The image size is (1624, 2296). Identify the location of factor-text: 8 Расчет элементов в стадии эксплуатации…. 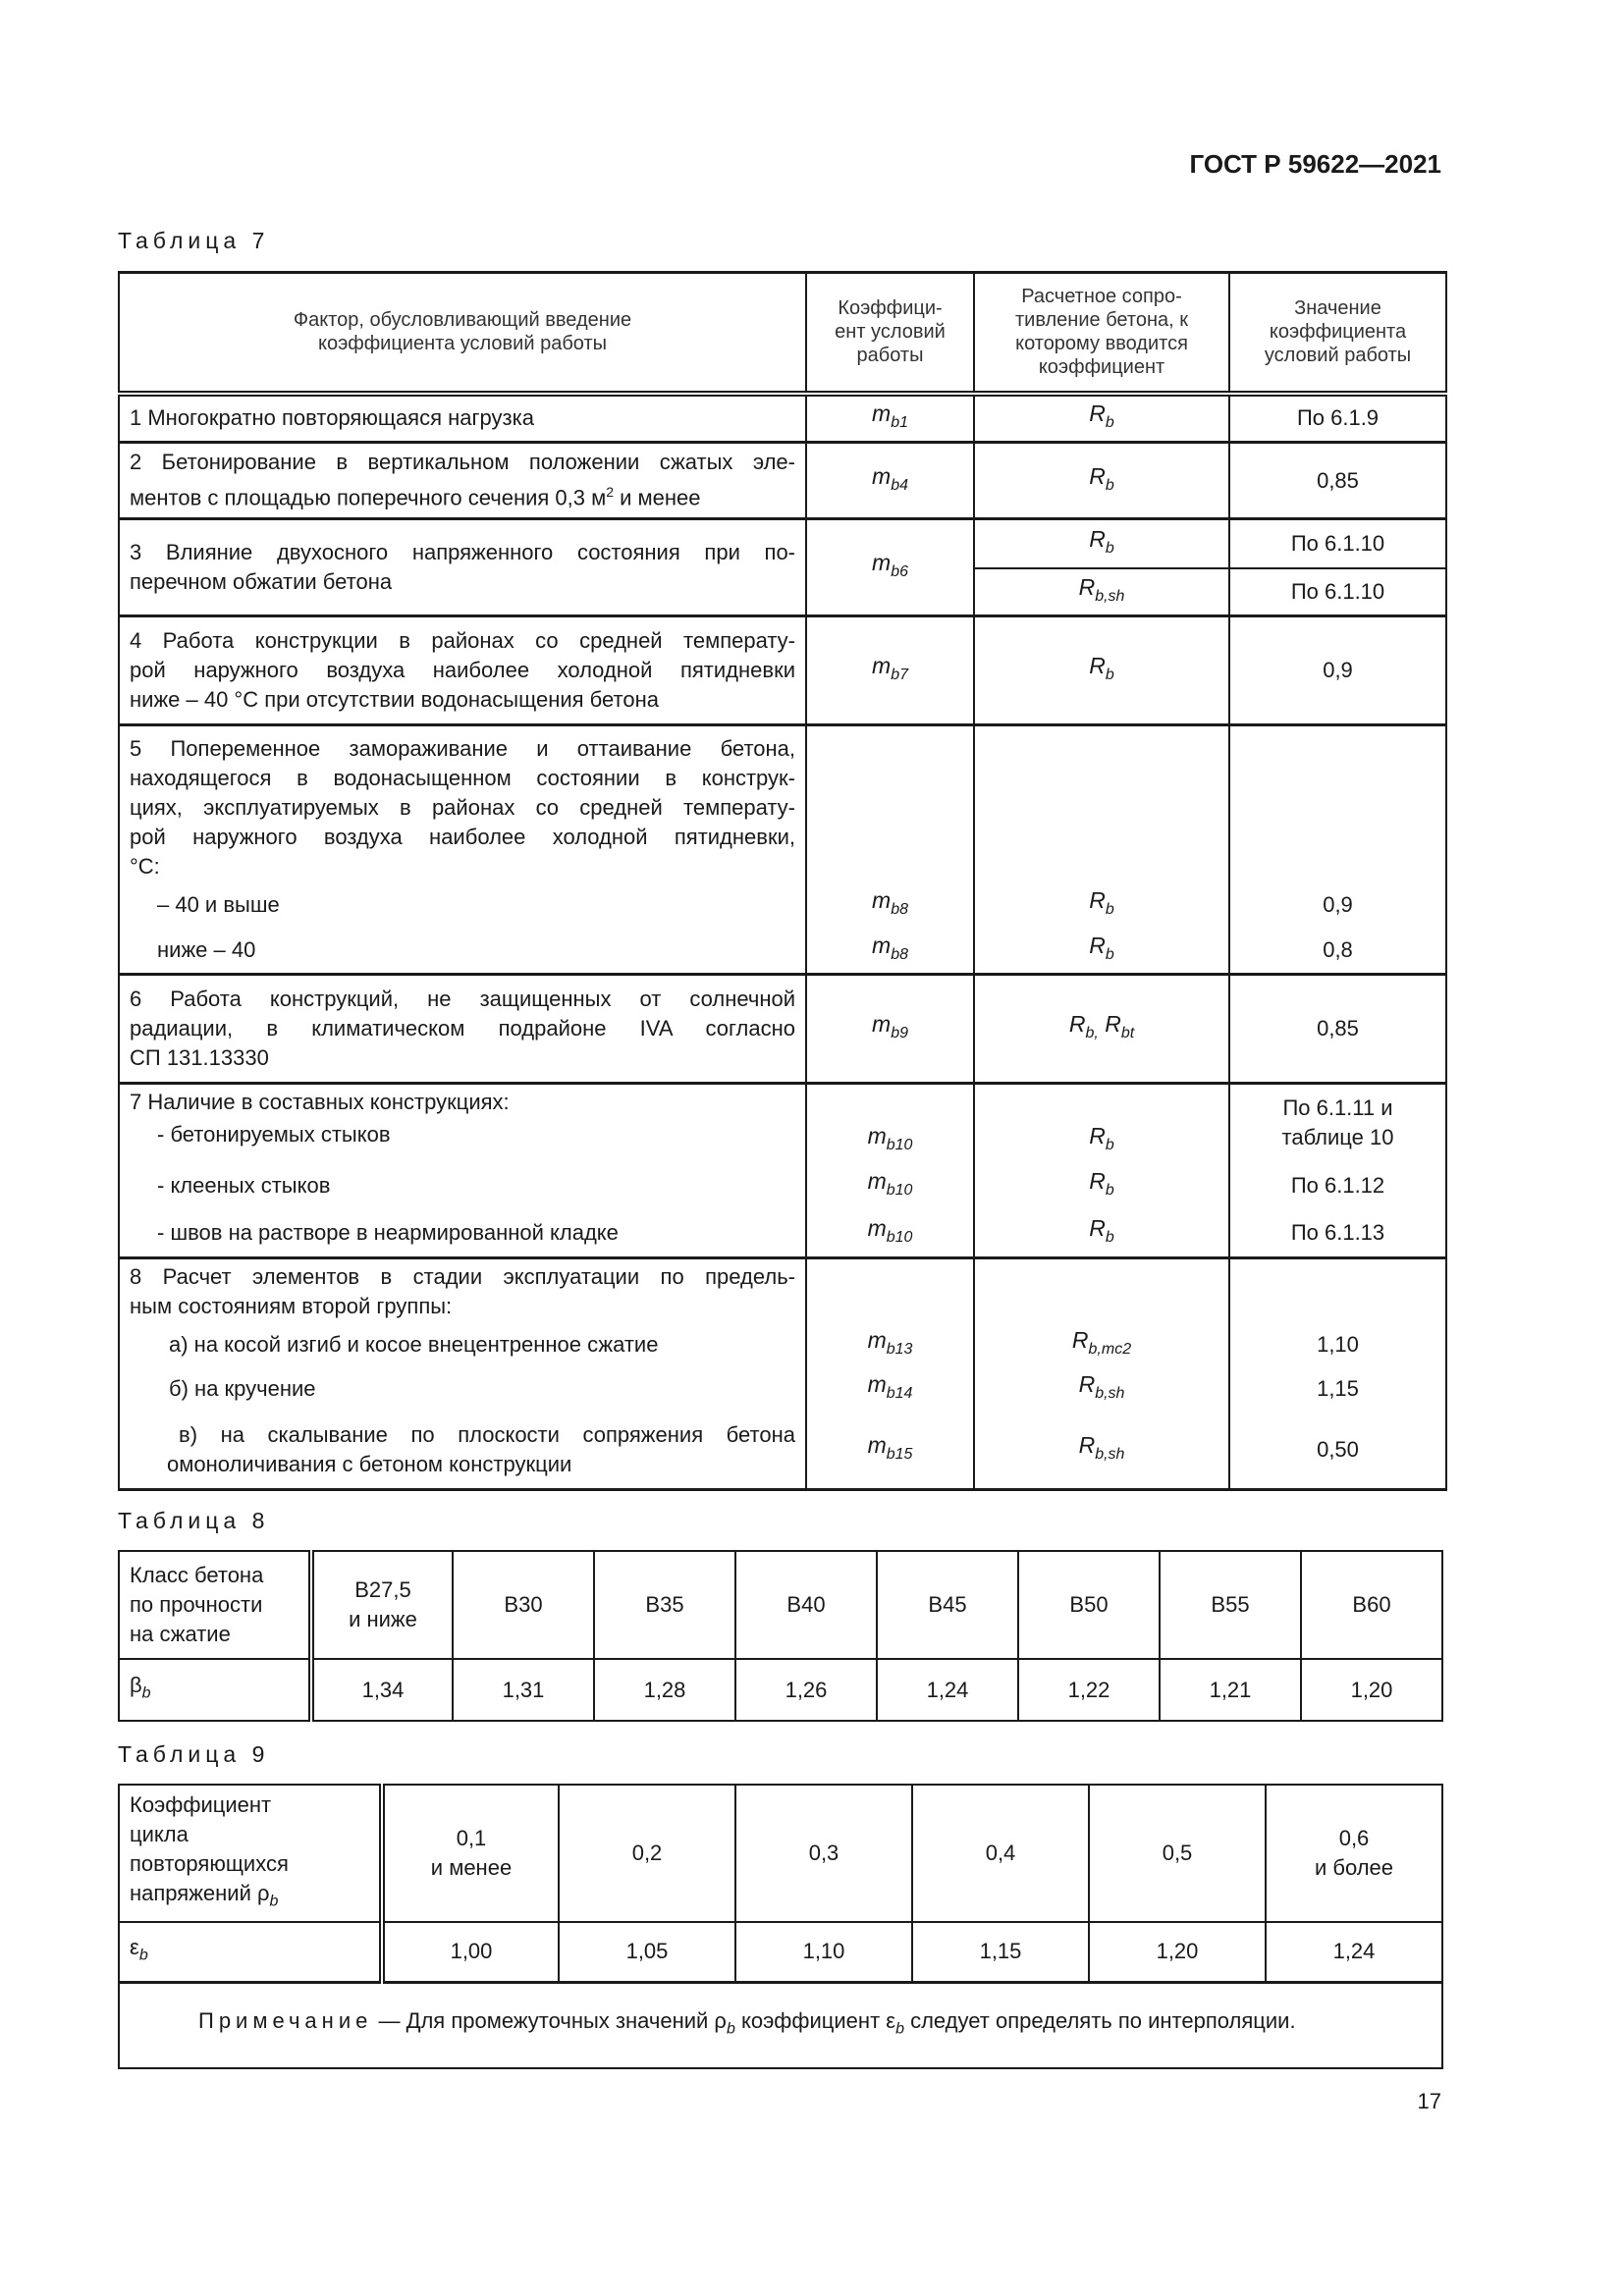
(462, 1276).